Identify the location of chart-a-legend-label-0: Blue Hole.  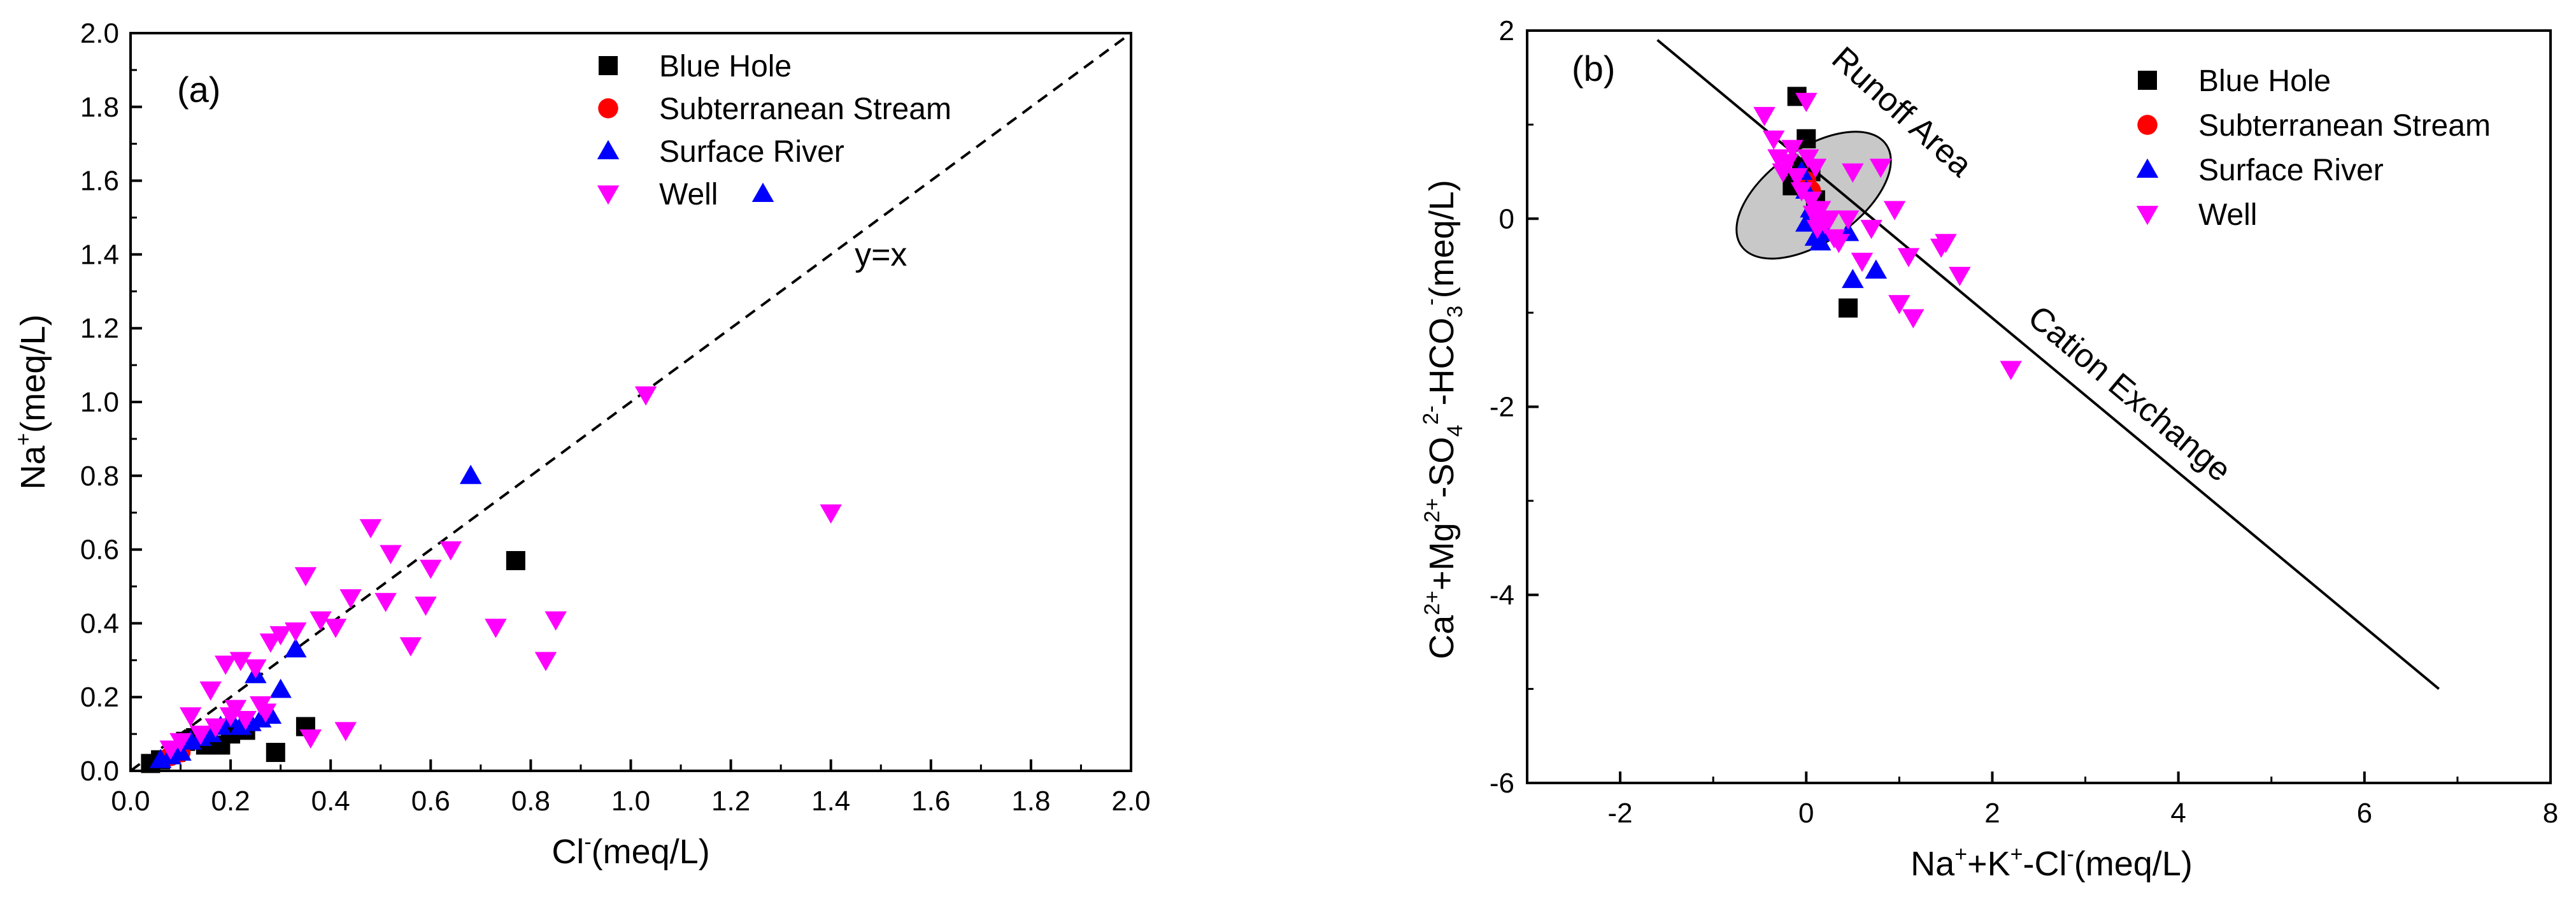
(725, 66).